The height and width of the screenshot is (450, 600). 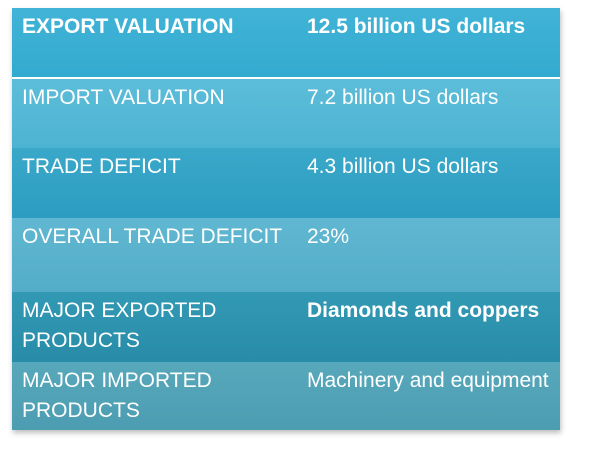 What do you see at coordinates (403, 166) in the screenshot?
I see `row-value: 4.3 billion US dollars` at bounding box center [403, 166].